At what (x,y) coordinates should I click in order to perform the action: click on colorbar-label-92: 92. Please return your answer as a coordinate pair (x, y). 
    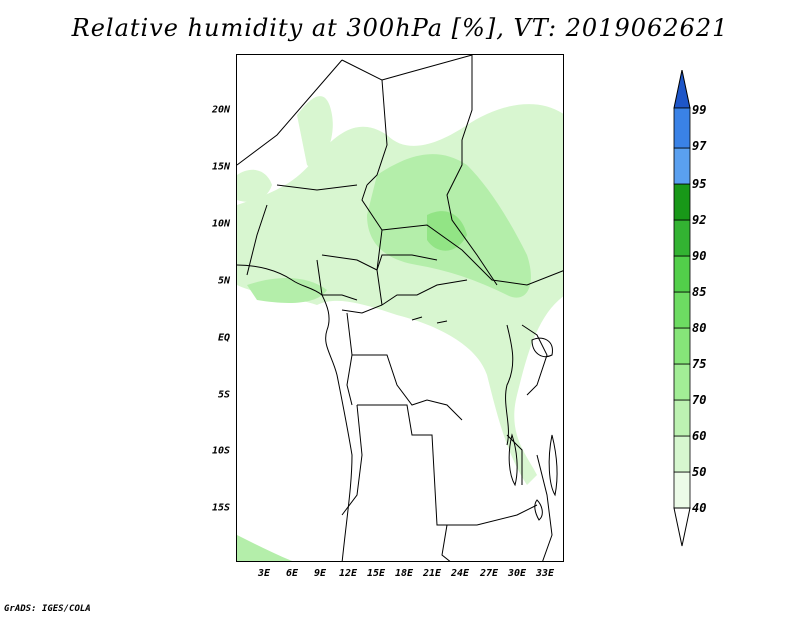
    Looking at the image, I should click on (699, 220).